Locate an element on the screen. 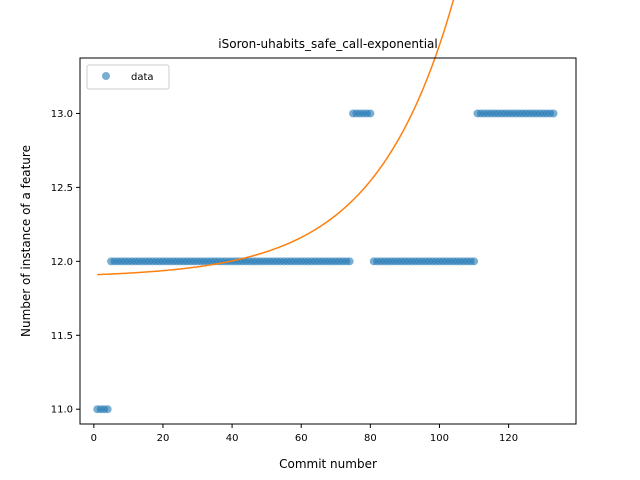 The width and height of the screenshot is (640, 480). x-tick-label: 20 is located at coordinates (163, 438).